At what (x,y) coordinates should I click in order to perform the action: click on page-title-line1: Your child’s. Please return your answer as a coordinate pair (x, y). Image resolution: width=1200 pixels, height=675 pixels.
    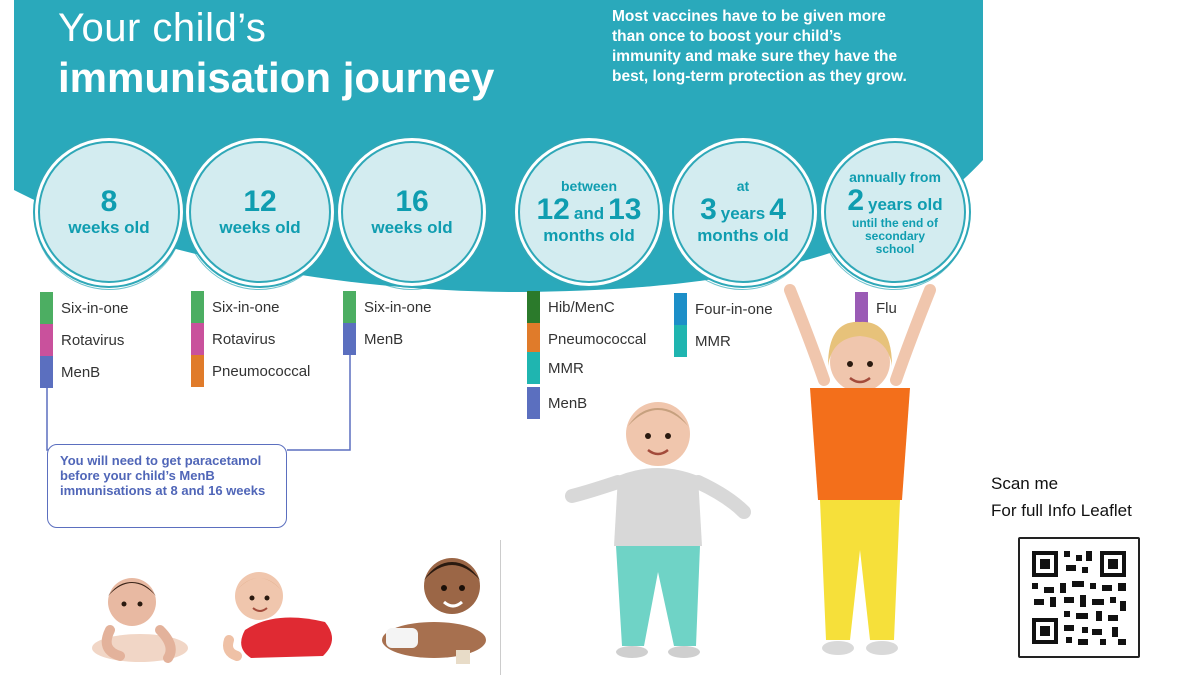
    Looking at the image, I should click on (162, 28).